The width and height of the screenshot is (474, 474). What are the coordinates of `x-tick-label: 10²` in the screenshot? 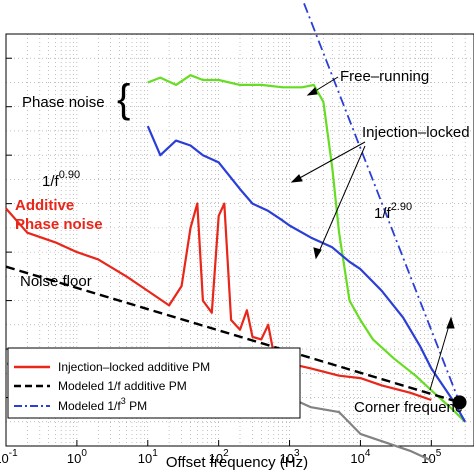 It's located at (219, 457).